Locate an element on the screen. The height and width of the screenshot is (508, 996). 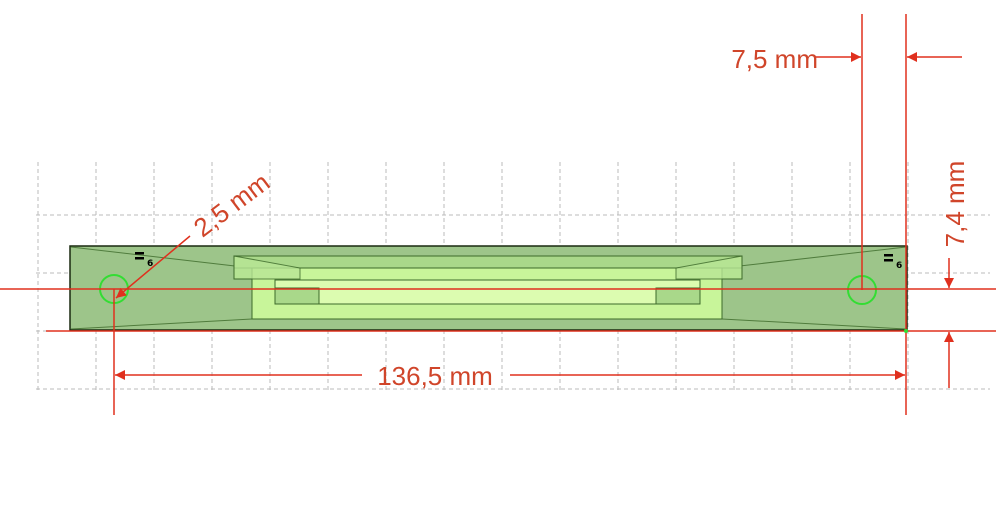
constraint-tag-left: 6 is located at coordinates (144, 260).